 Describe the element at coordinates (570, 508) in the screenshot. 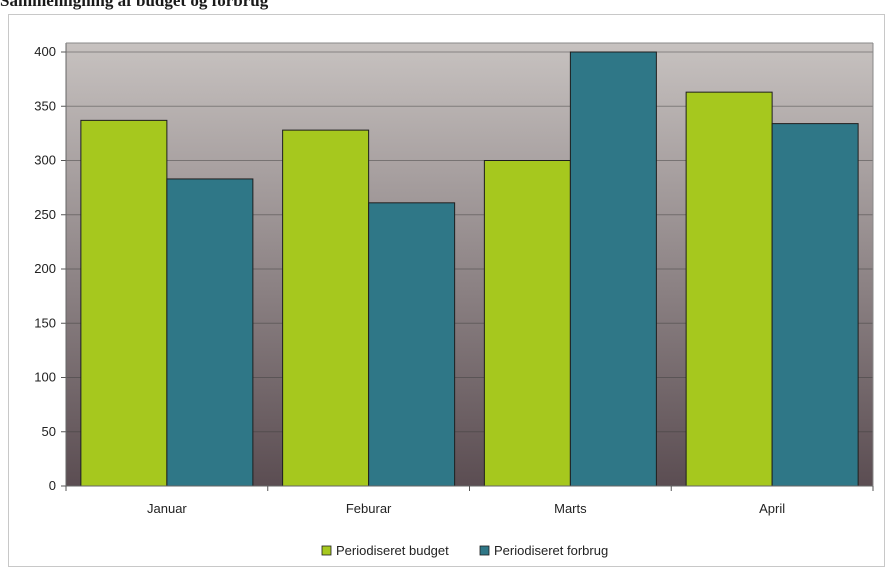

I see `x-tick-label: Marts` at that location.